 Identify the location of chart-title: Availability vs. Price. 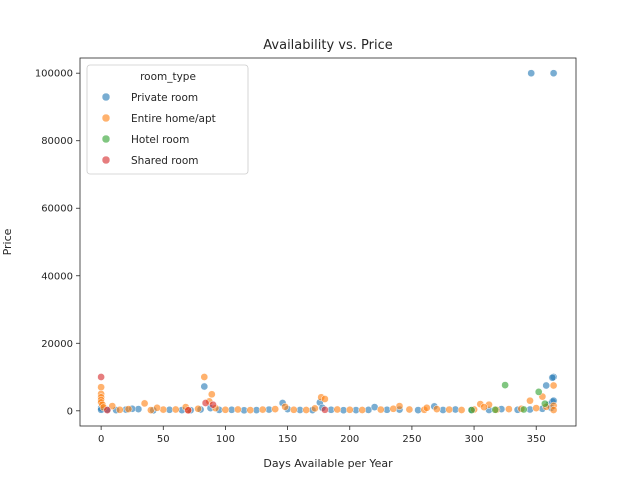
(327, 45).